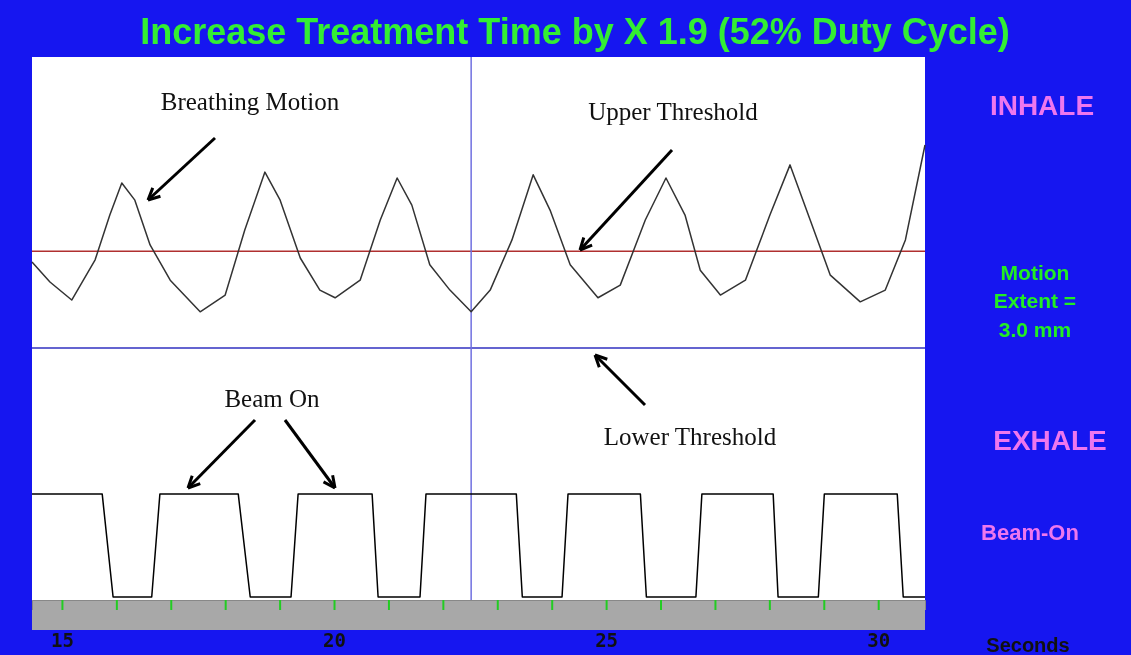 Image resolution: width=1131 pixels, height=655 pixels. I want to click on text: INHALE, so click(1042, 105).